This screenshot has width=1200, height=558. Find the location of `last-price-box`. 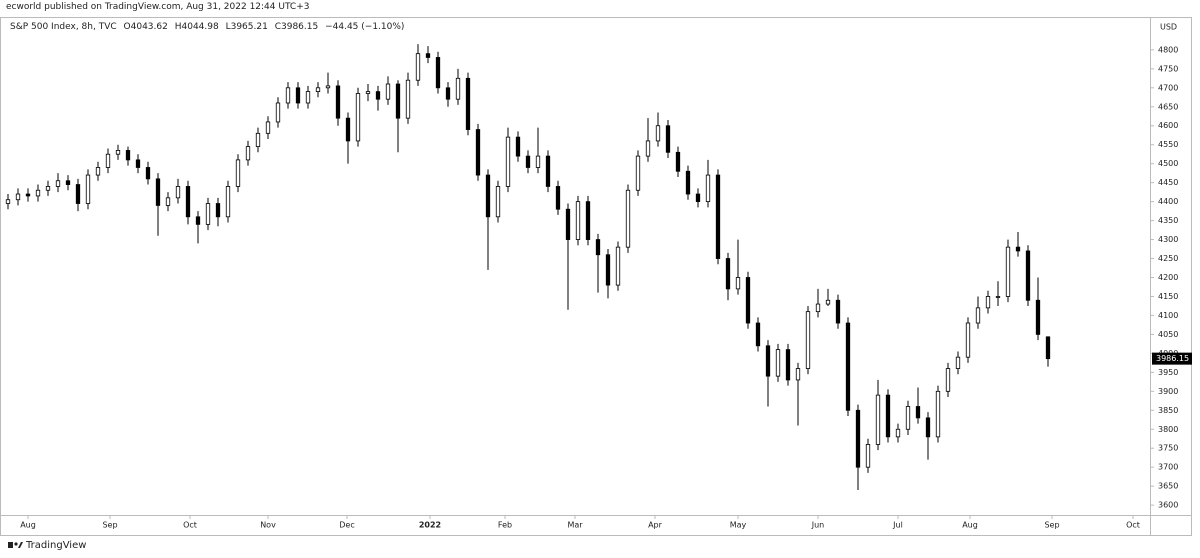

last-price-box is located at coordinates (1172, 358).